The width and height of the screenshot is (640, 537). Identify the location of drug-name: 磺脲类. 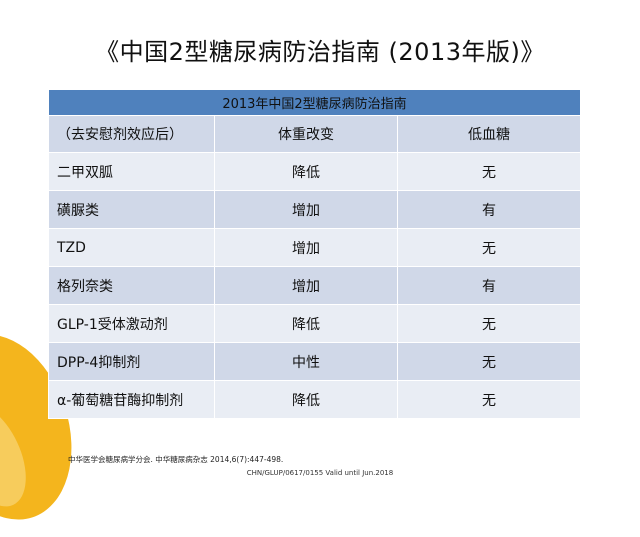
(131, 209).